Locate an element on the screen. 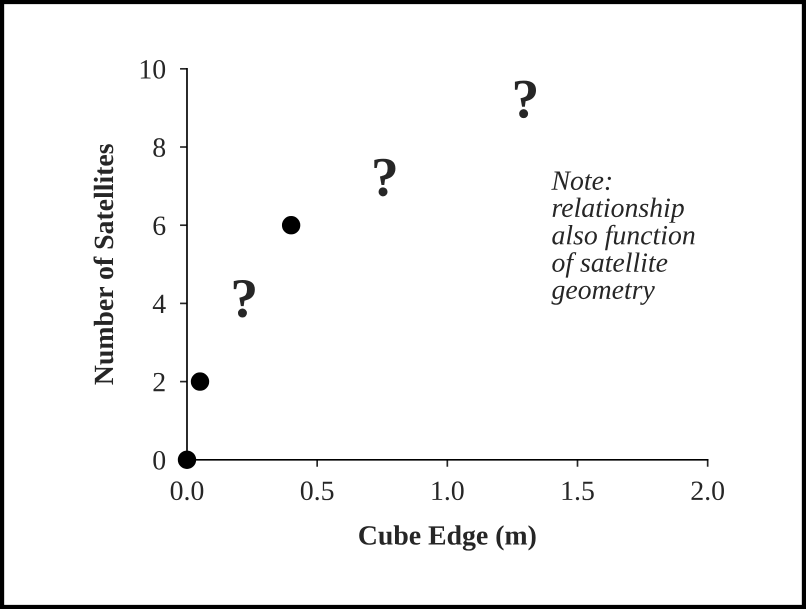 The image size is (806, 609). y-tick-label: 0 is located at coordinates (159, 460).